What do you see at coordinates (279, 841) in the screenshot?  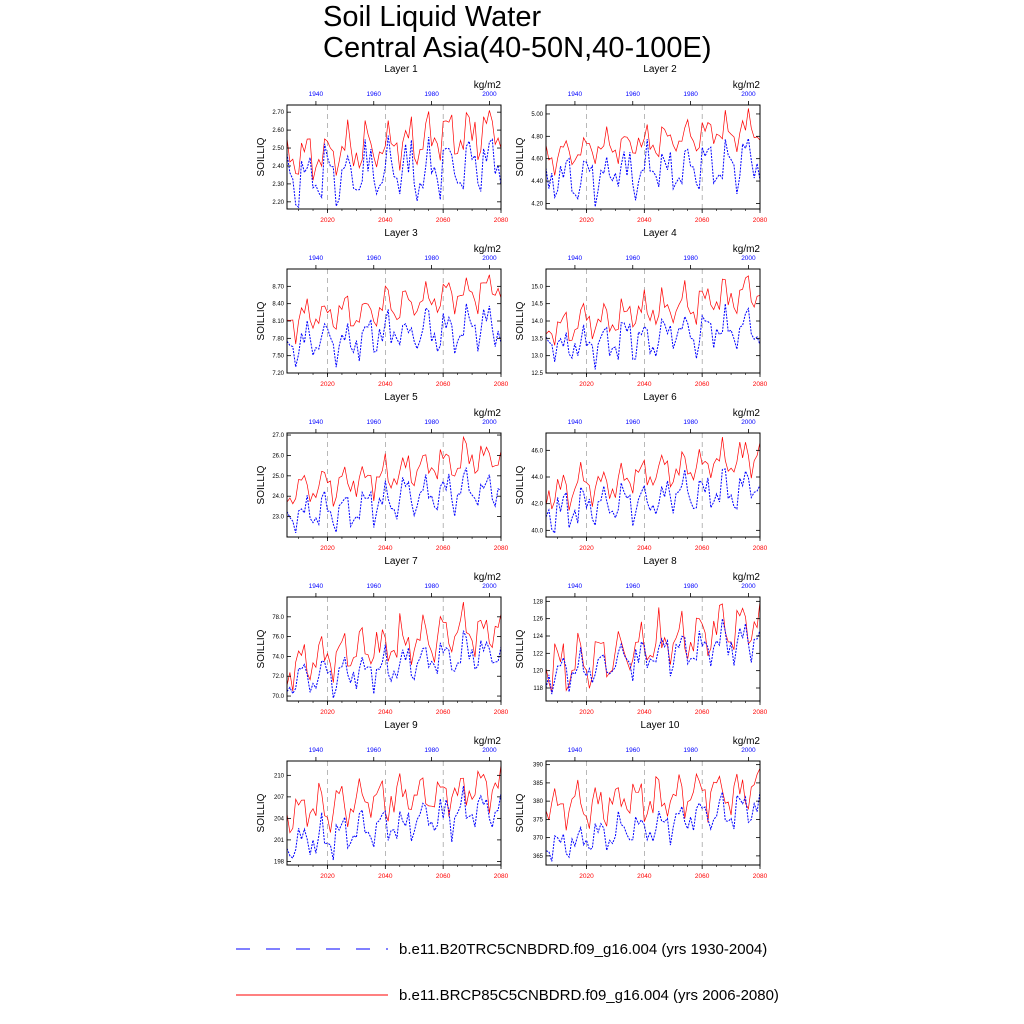 I see `y-tick-label: 201` at bounding box center [279, 841].